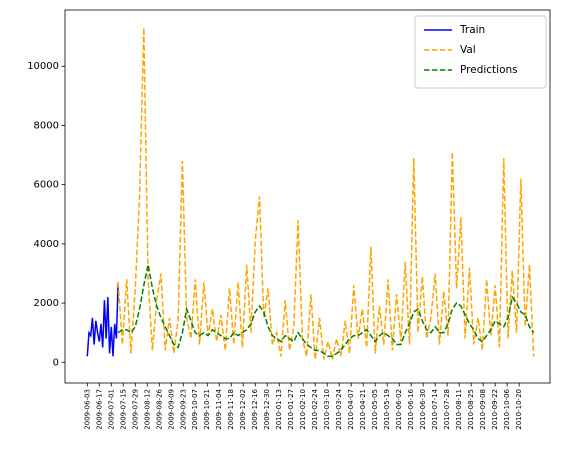 The width and height of the screenshot is (570, 455). What do you see at coordinates (339, 408) in the screenshot?
I see `x-tick-label: 2010-03-24` at bounding box center [339, 408].